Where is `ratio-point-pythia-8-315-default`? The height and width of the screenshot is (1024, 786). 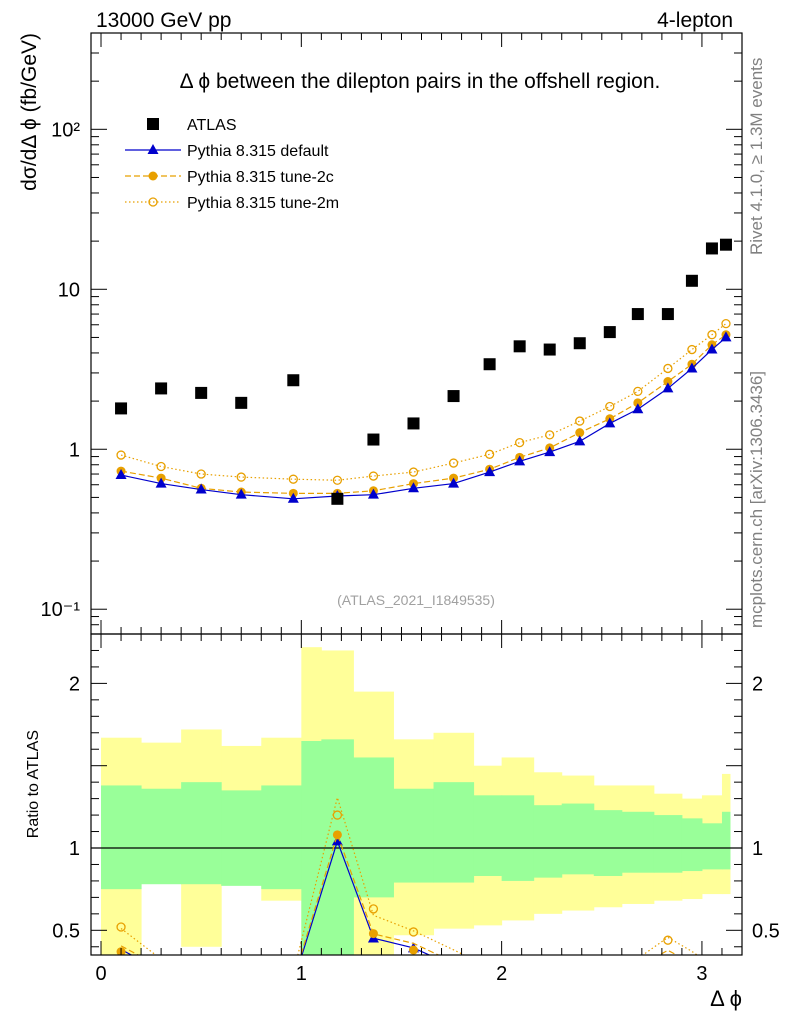
ratio-point-pythia-8-315-default is located at coordinates (337, 840).